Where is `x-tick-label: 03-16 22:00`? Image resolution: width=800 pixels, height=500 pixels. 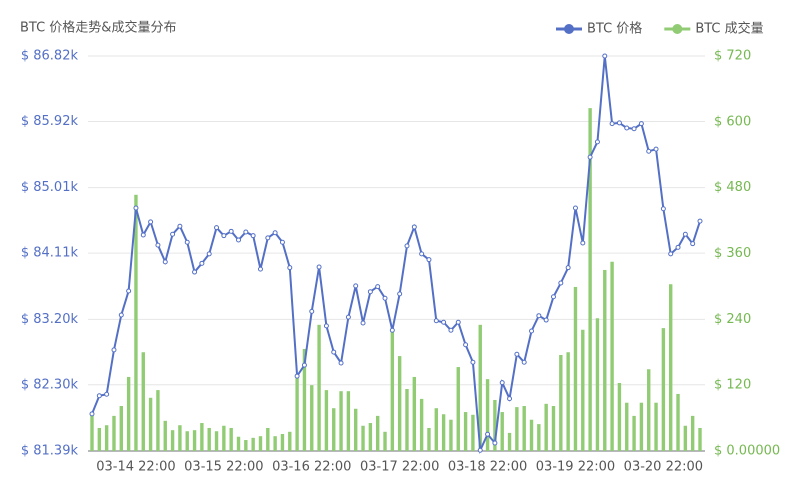 x-tick-label: 03-16 22:00 is located at coordinates (311, 467).